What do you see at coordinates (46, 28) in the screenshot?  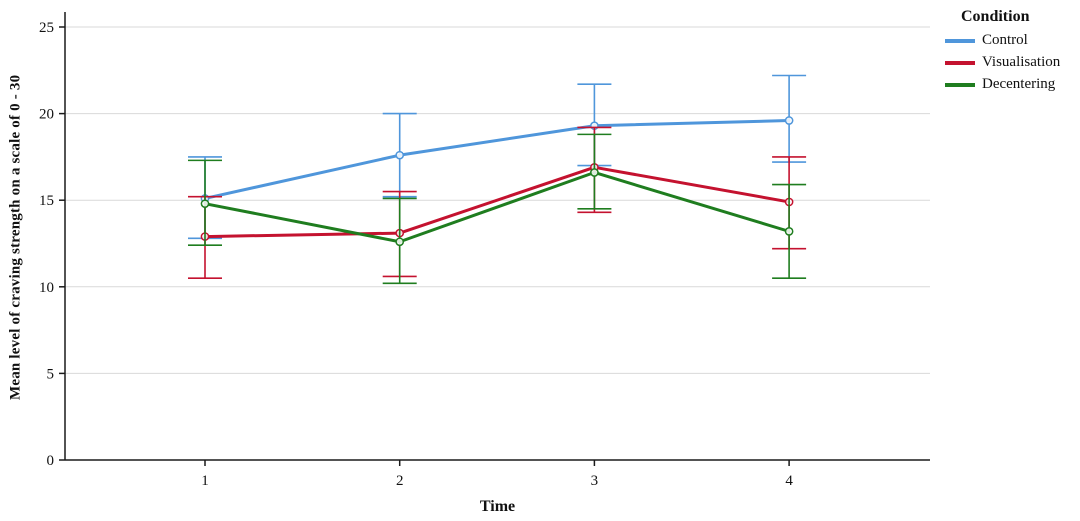 I see `y-tick-label: 25` at bounding box center [46, 28].